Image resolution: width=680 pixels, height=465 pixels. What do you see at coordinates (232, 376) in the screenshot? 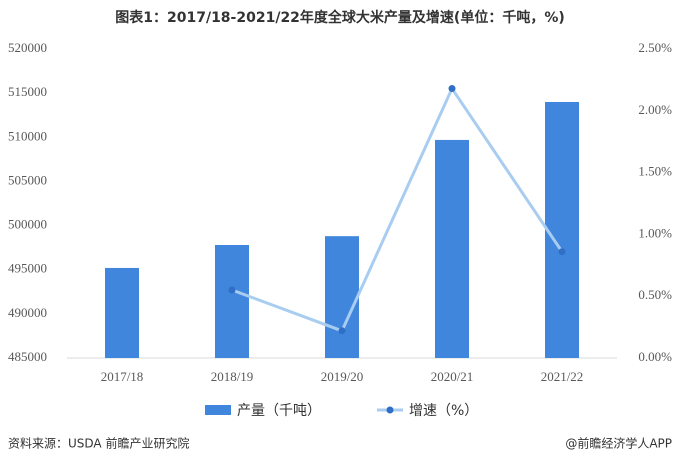
I see `x-tick-label: 2018/19` at bounding box center [232, 376].